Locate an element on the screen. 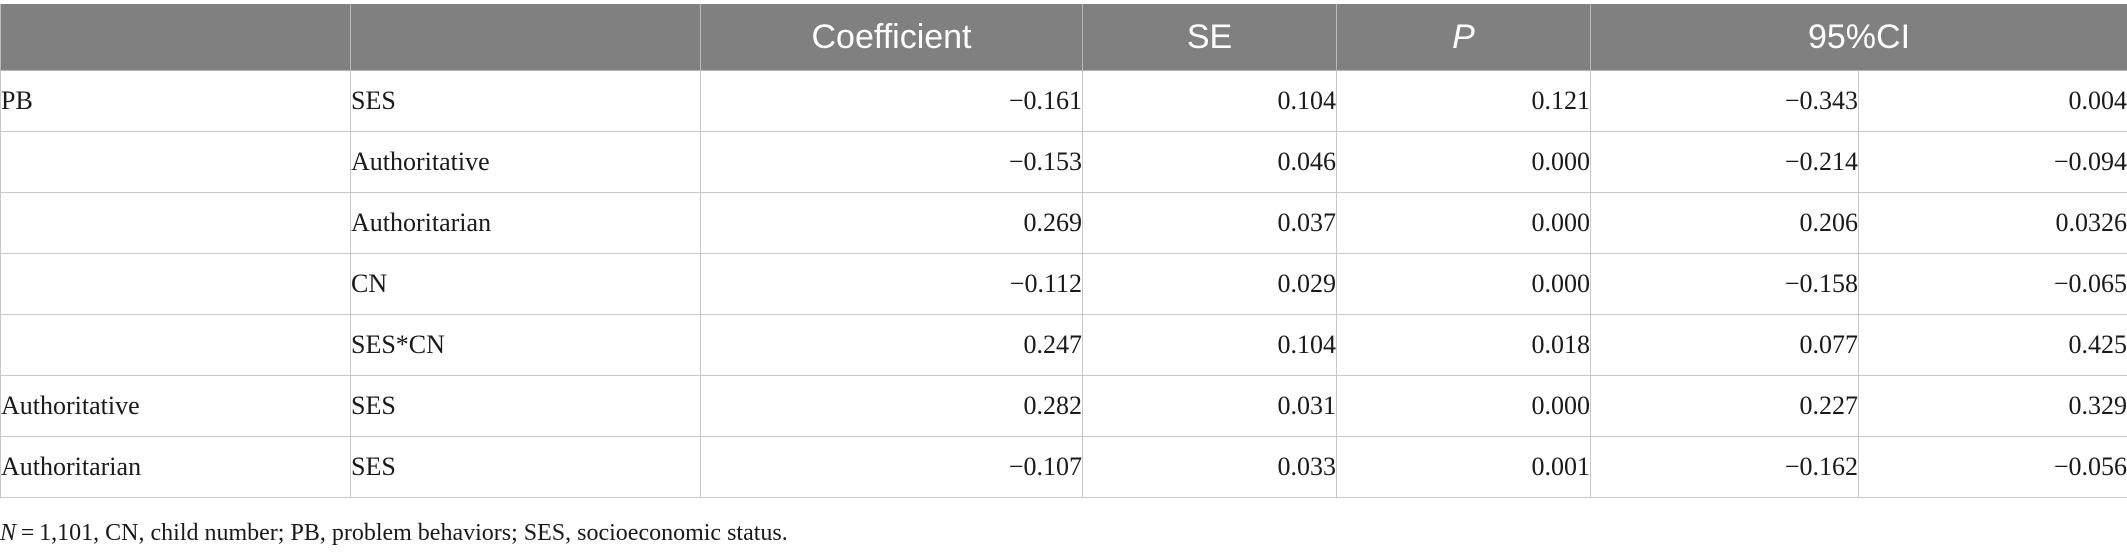  outcome-cell: Authoritative is located at coordinates (175, 406).